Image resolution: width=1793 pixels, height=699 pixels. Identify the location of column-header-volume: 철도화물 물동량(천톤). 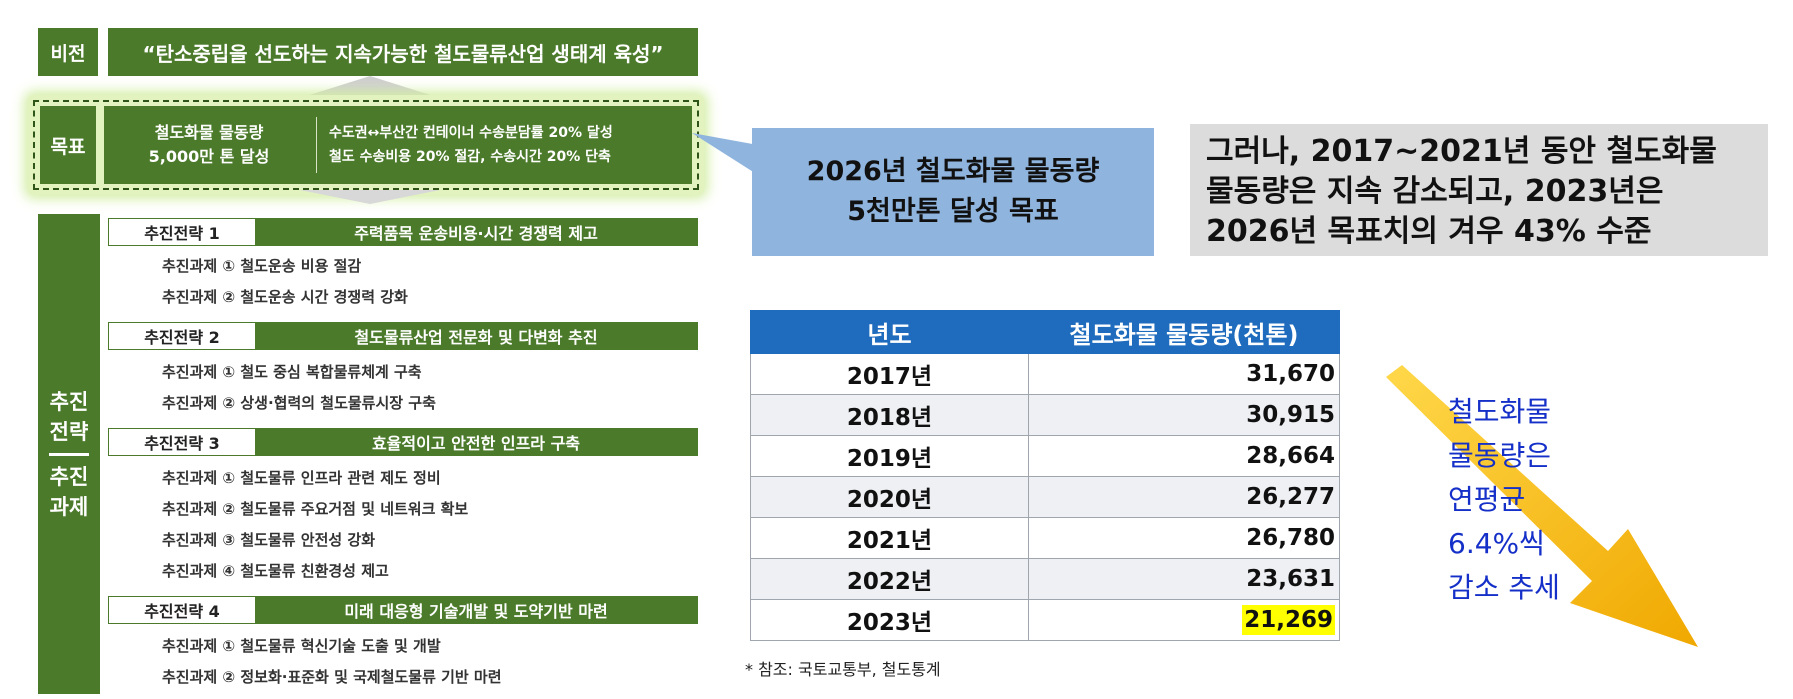
(1184, 332).